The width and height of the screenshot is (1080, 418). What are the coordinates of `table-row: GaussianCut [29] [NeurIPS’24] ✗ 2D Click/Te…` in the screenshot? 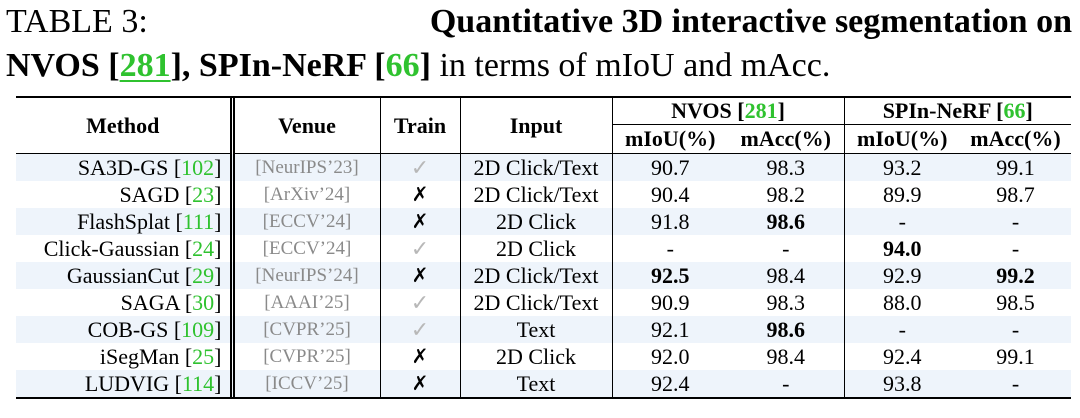 It's located at (543, 275).